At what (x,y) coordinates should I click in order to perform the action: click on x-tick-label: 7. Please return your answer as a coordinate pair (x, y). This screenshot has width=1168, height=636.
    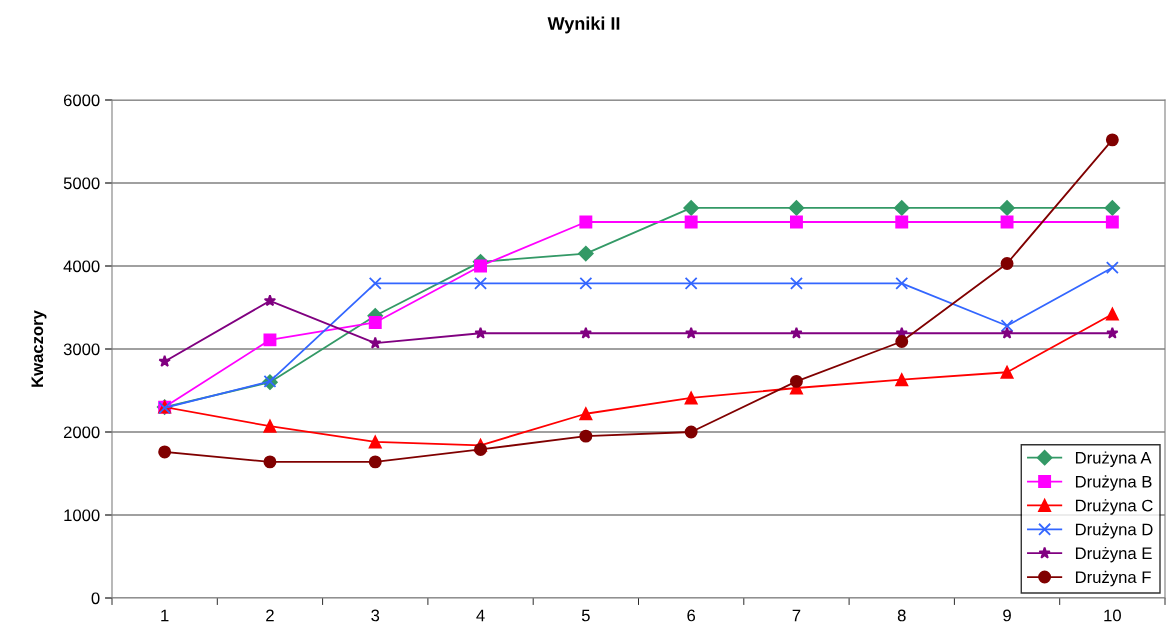
    Looking at the image, I should click on (796, 615).